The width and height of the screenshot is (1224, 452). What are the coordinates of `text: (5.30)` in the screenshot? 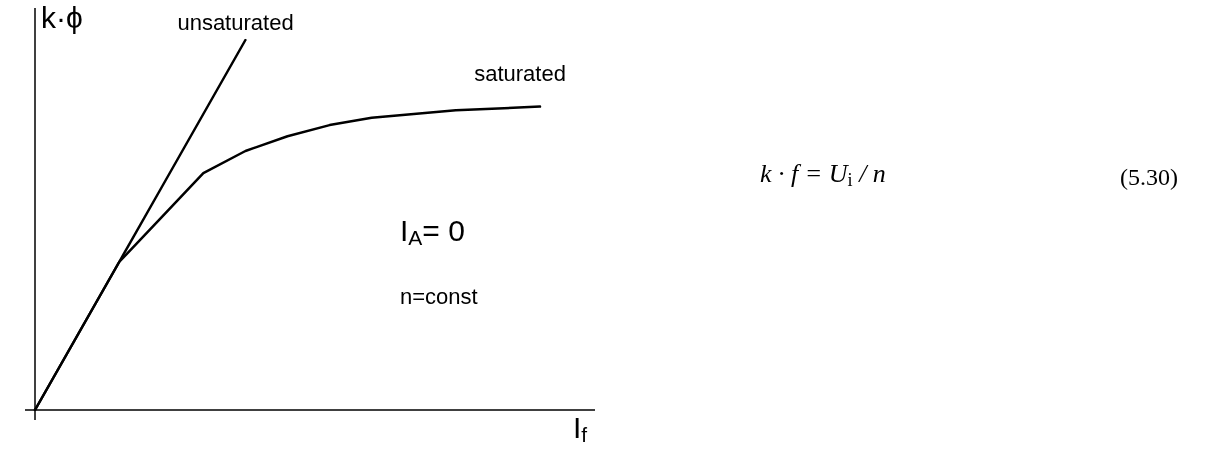 It's located at (1149, 177).